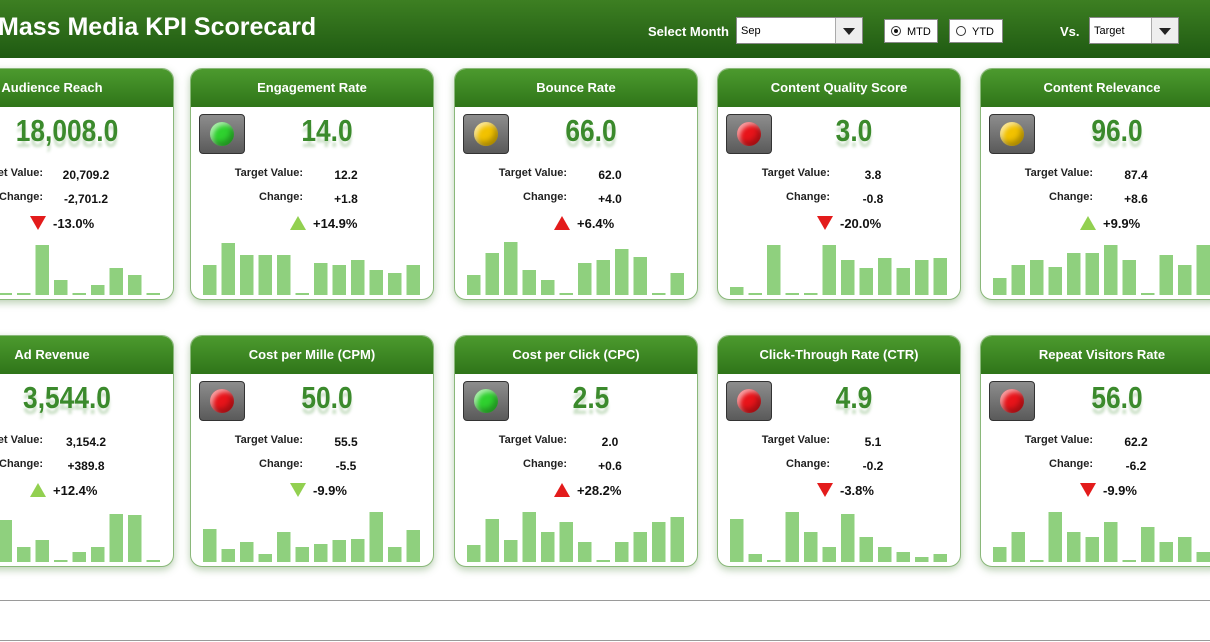  What do you see at coordinates (873, 442) in the screenshot?
I see `target-value: 5.1` at bounding box center [873, 442].